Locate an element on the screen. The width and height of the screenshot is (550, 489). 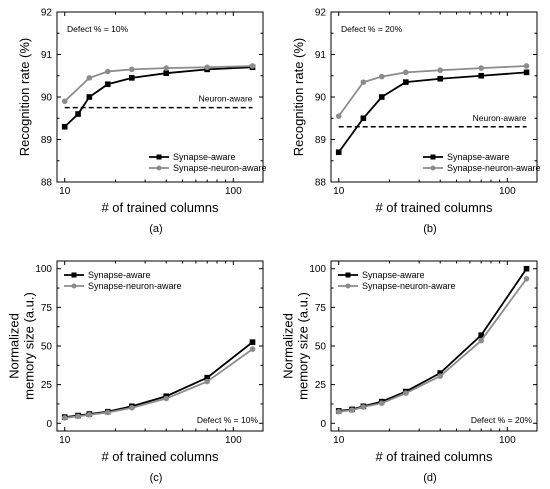
y-tick-label: 50 is located at coordinates (321, 347).